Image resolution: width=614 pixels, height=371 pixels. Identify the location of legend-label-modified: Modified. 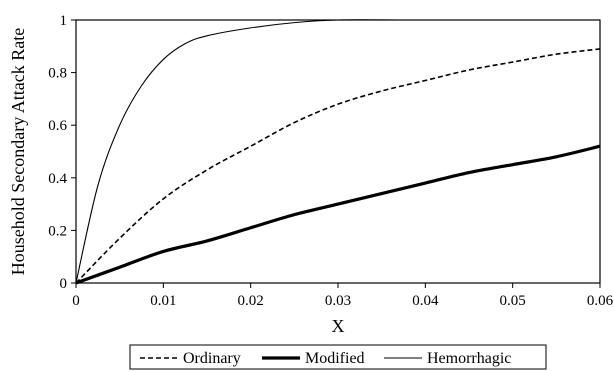
(335, 358).